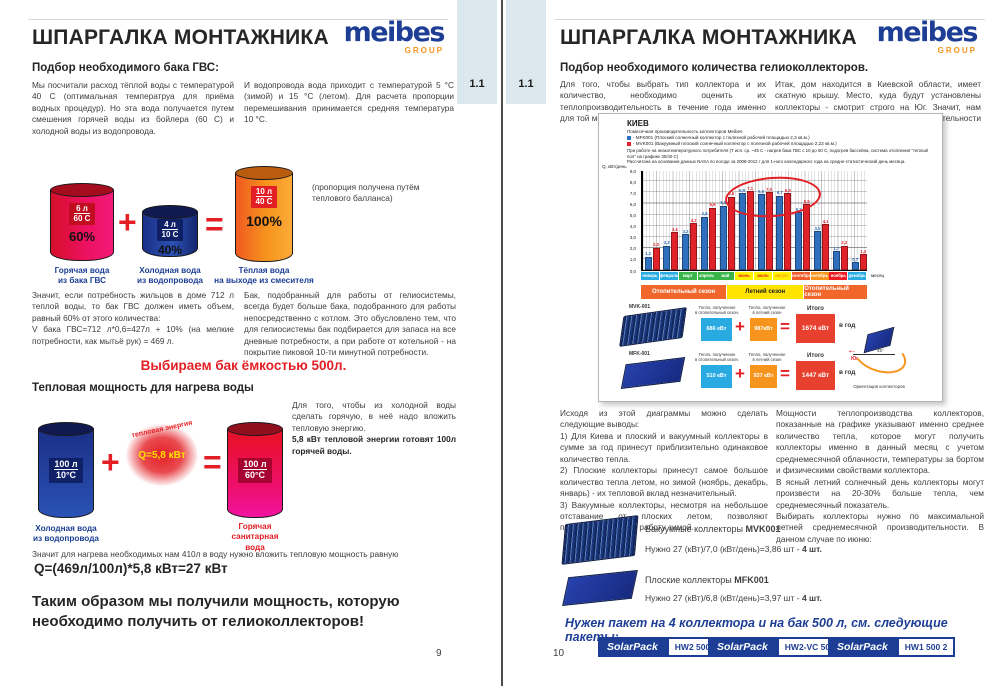 This screenshot has height=686, width=1000. I want to click on month-label-октябрь: октябрь, so click(819, 276).